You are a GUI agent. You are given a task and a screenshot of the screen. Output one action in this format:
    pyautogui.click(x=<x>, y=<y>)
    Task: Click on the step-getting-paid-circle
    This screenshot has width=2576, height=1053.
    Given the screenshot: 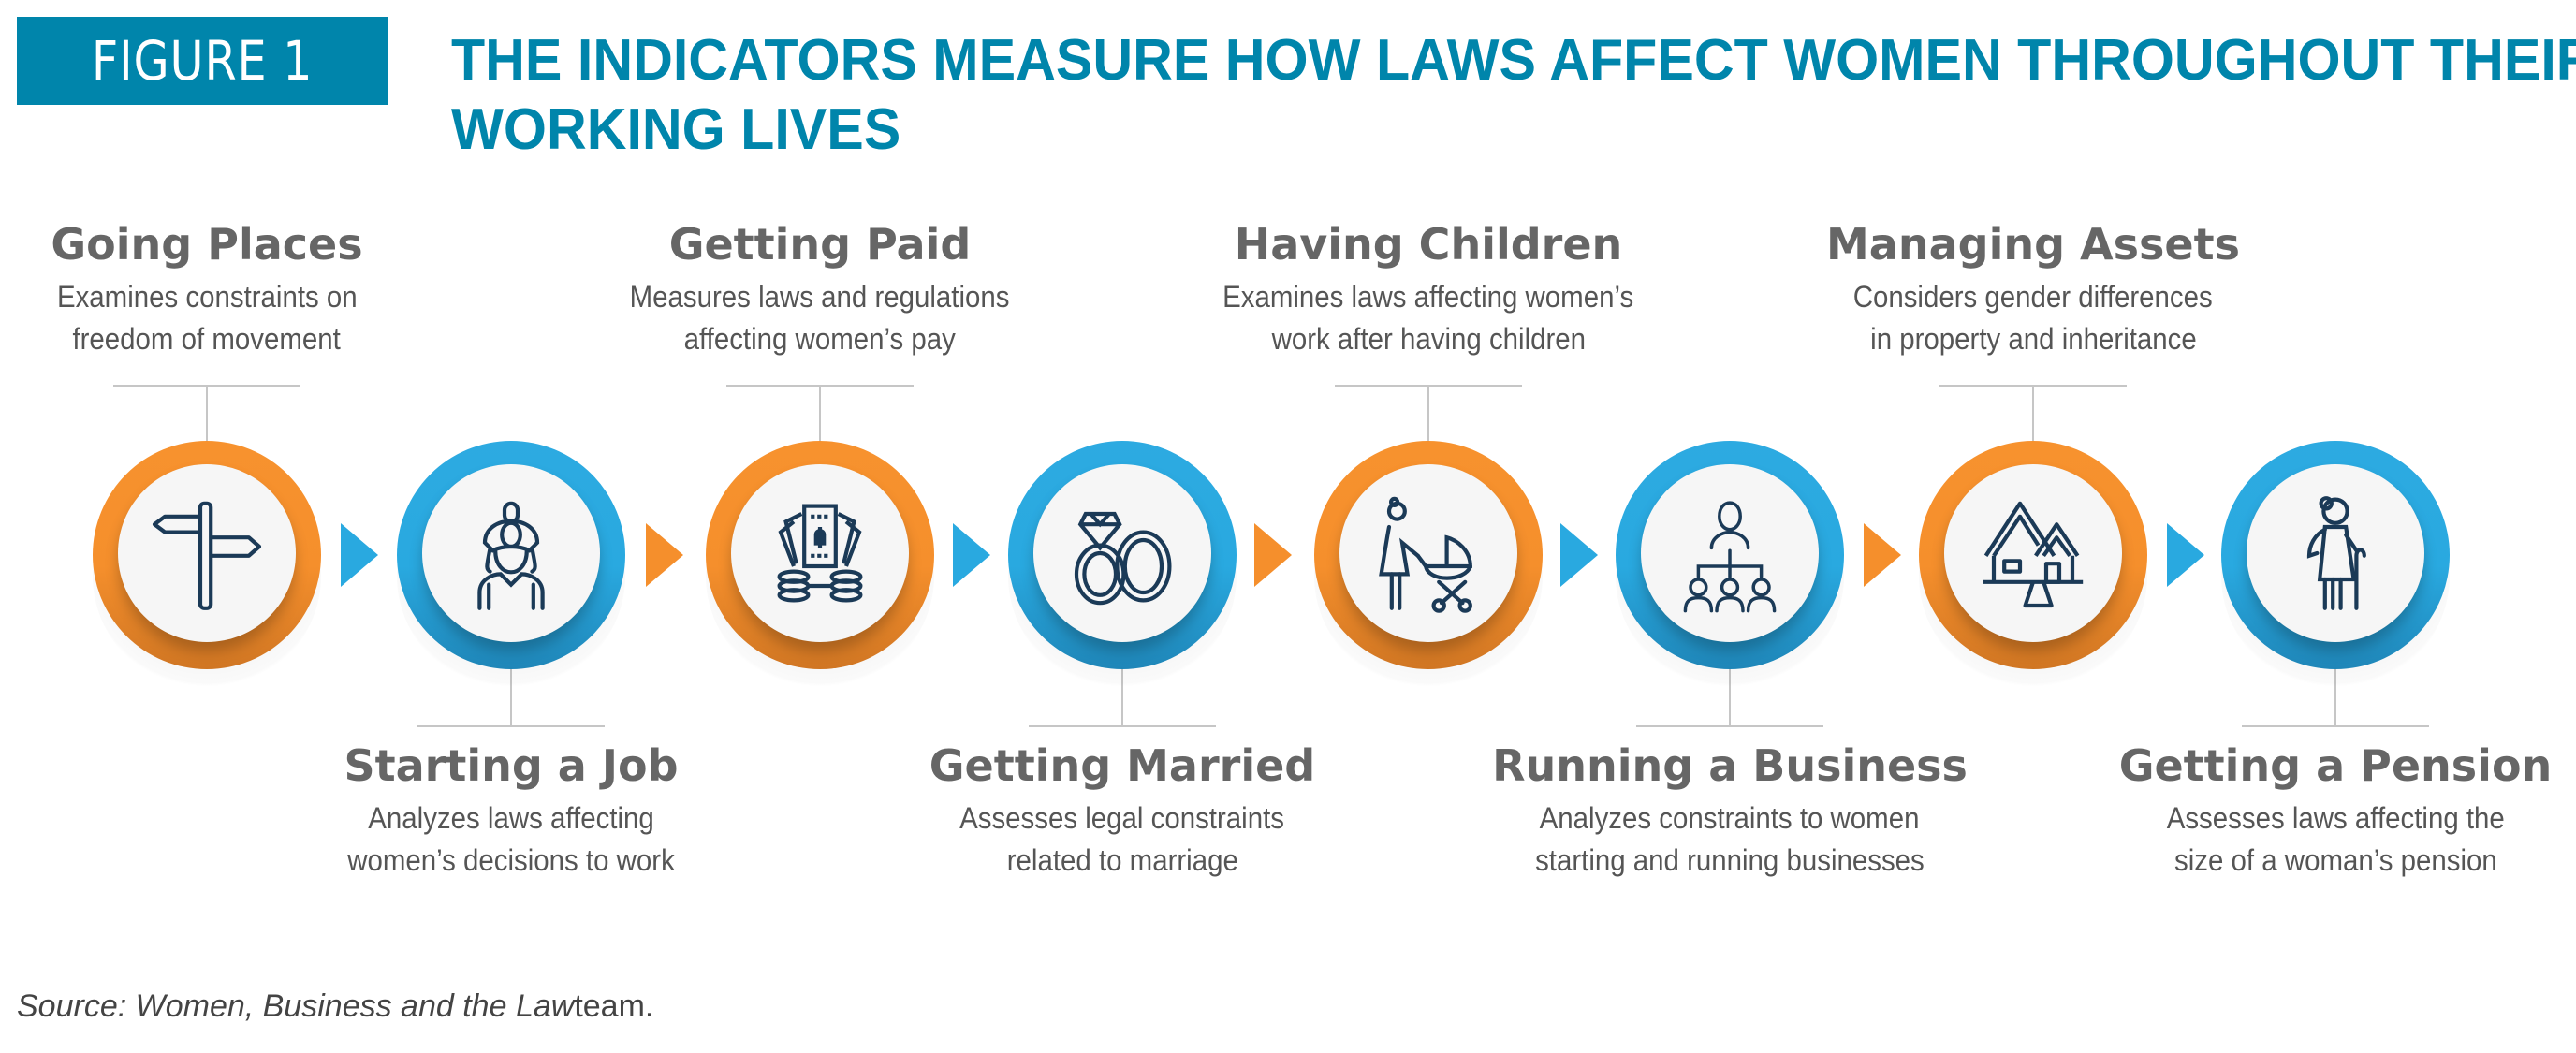 What is the action you would take?
    pyautogui.click(x=820, y=565)
    